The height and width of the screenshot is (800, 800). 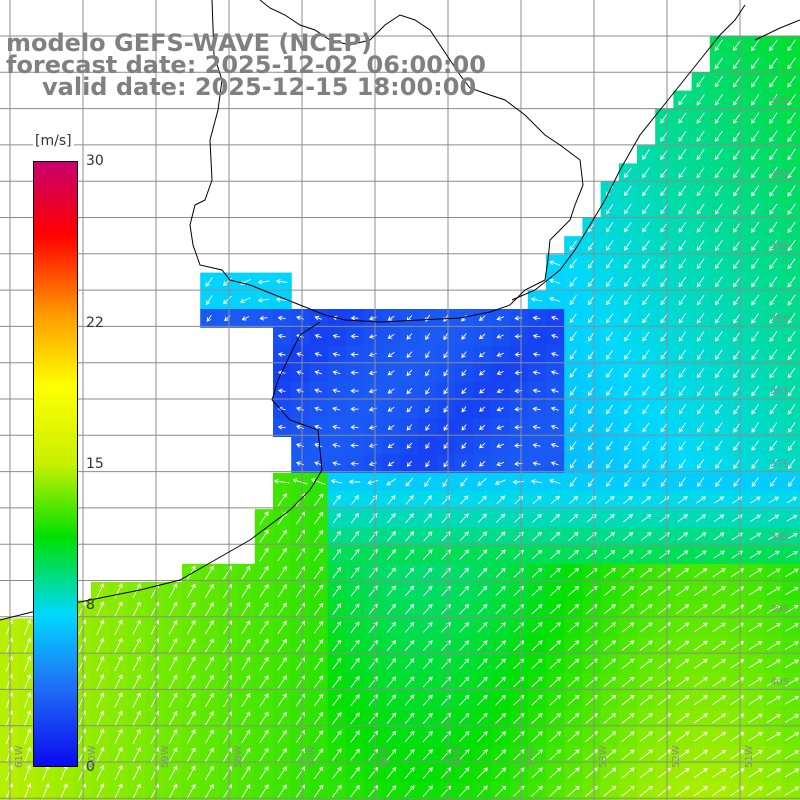 What do you see at coordinates (530, 756) in the screenshot?
I see `longitude-label: 54W` at bounding box center [530, 756].